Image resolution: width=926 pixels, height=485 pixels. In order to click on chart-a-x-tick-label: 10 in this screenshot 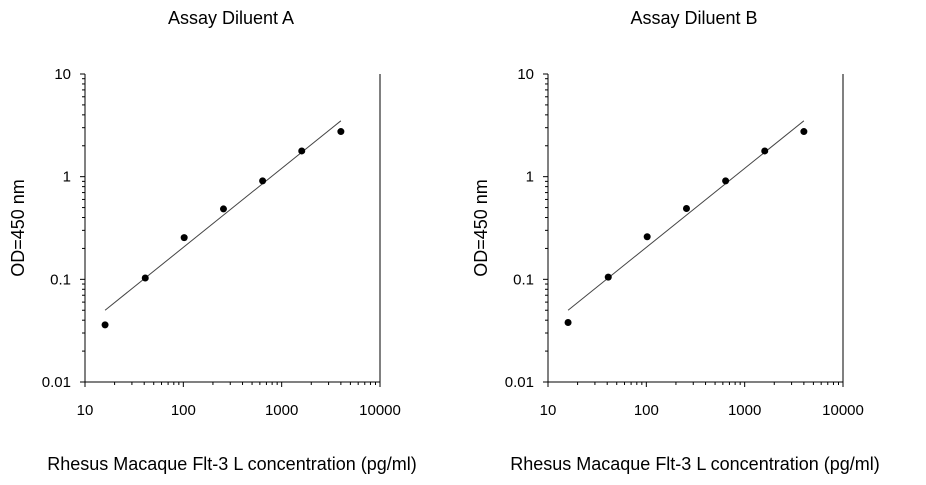, I will do `click(85, 410)`.